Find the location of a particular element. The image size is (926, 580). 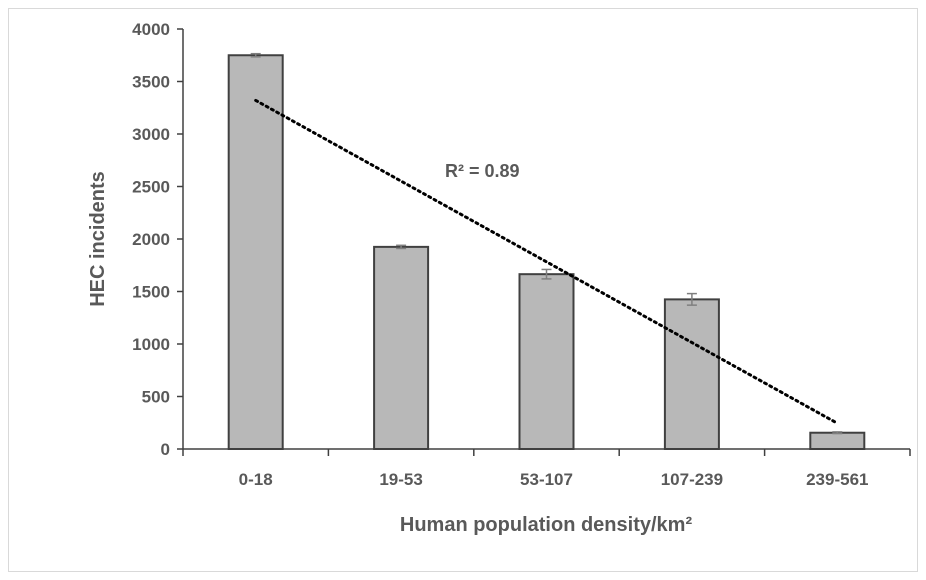

x-tick-label: 0-18 is located at coordinates (256, 479).